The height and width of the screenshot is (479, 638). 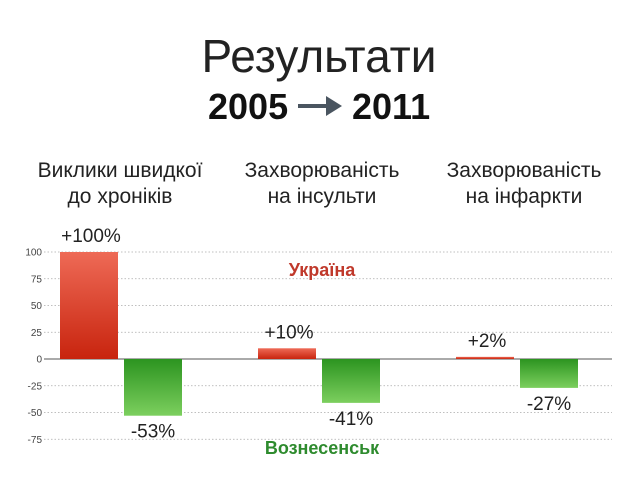 I want to click on category-line: на інфаркти, so click(x=524, y=196).